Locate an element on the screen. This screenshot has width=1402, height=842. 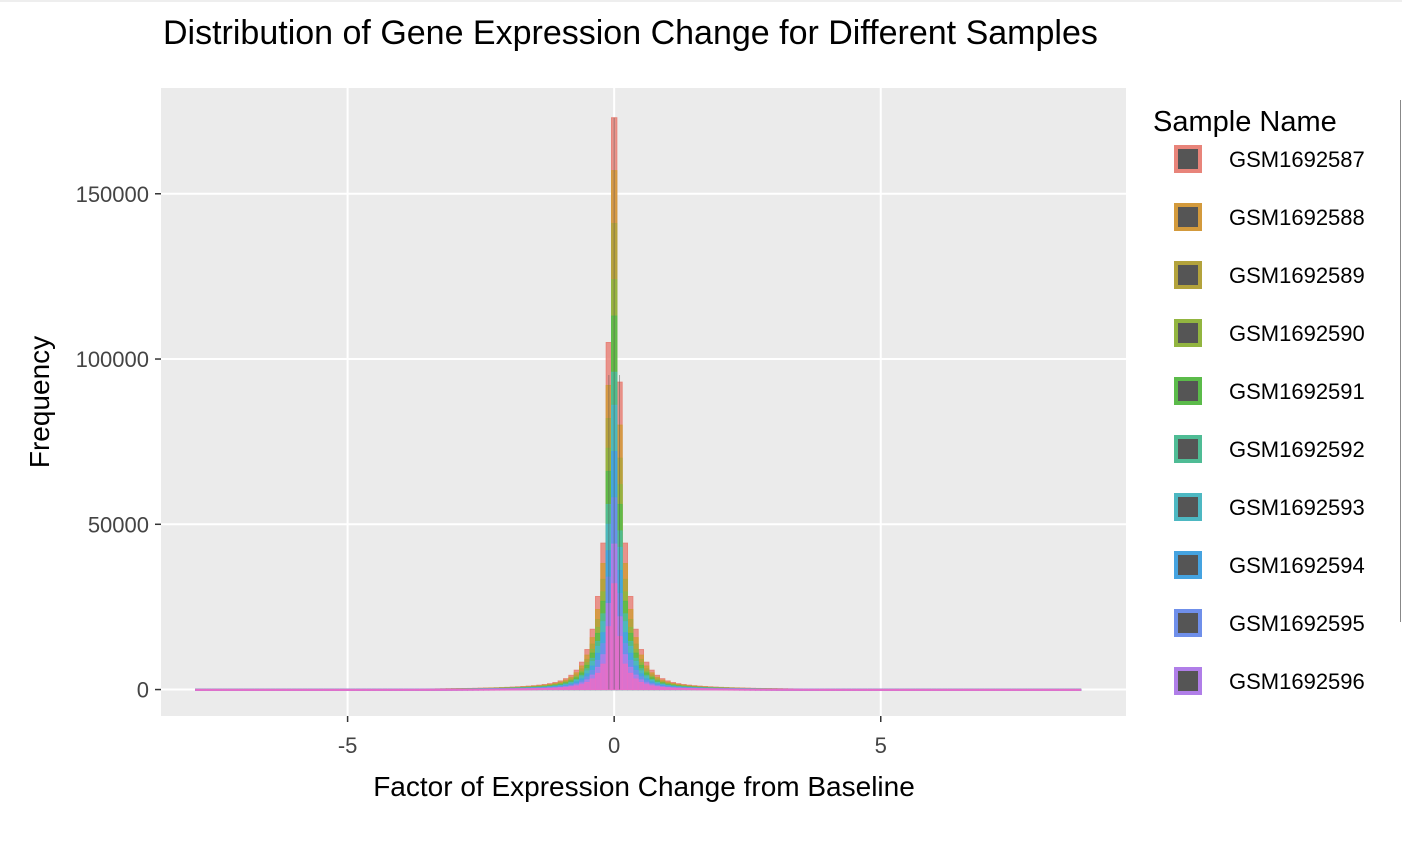
legend-item: GSM1692589 is located at coordinates (1269, 275).